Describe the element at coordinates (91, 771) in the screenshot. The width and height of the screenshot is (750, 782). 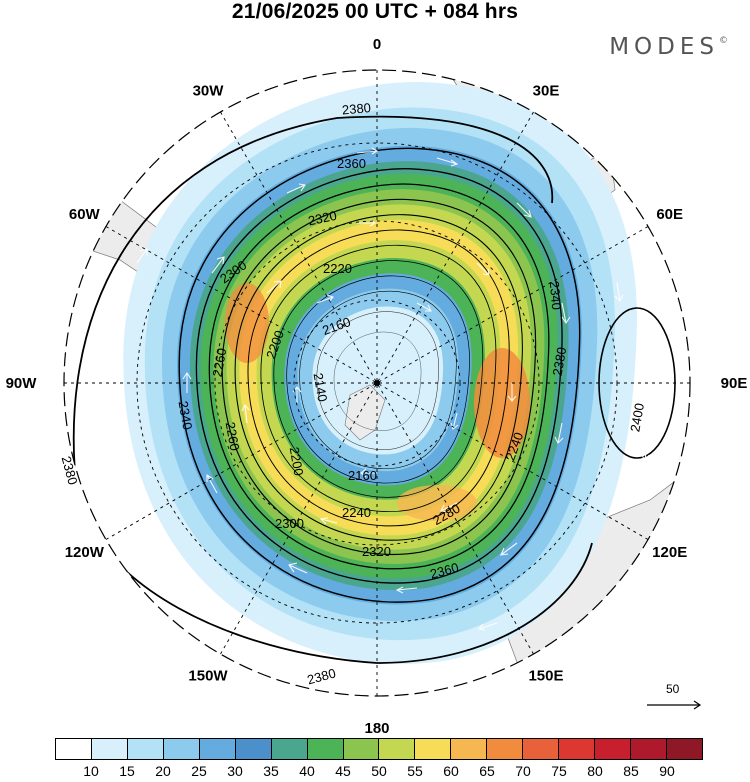
I see `colorbar-tick-label: 10` at that location.